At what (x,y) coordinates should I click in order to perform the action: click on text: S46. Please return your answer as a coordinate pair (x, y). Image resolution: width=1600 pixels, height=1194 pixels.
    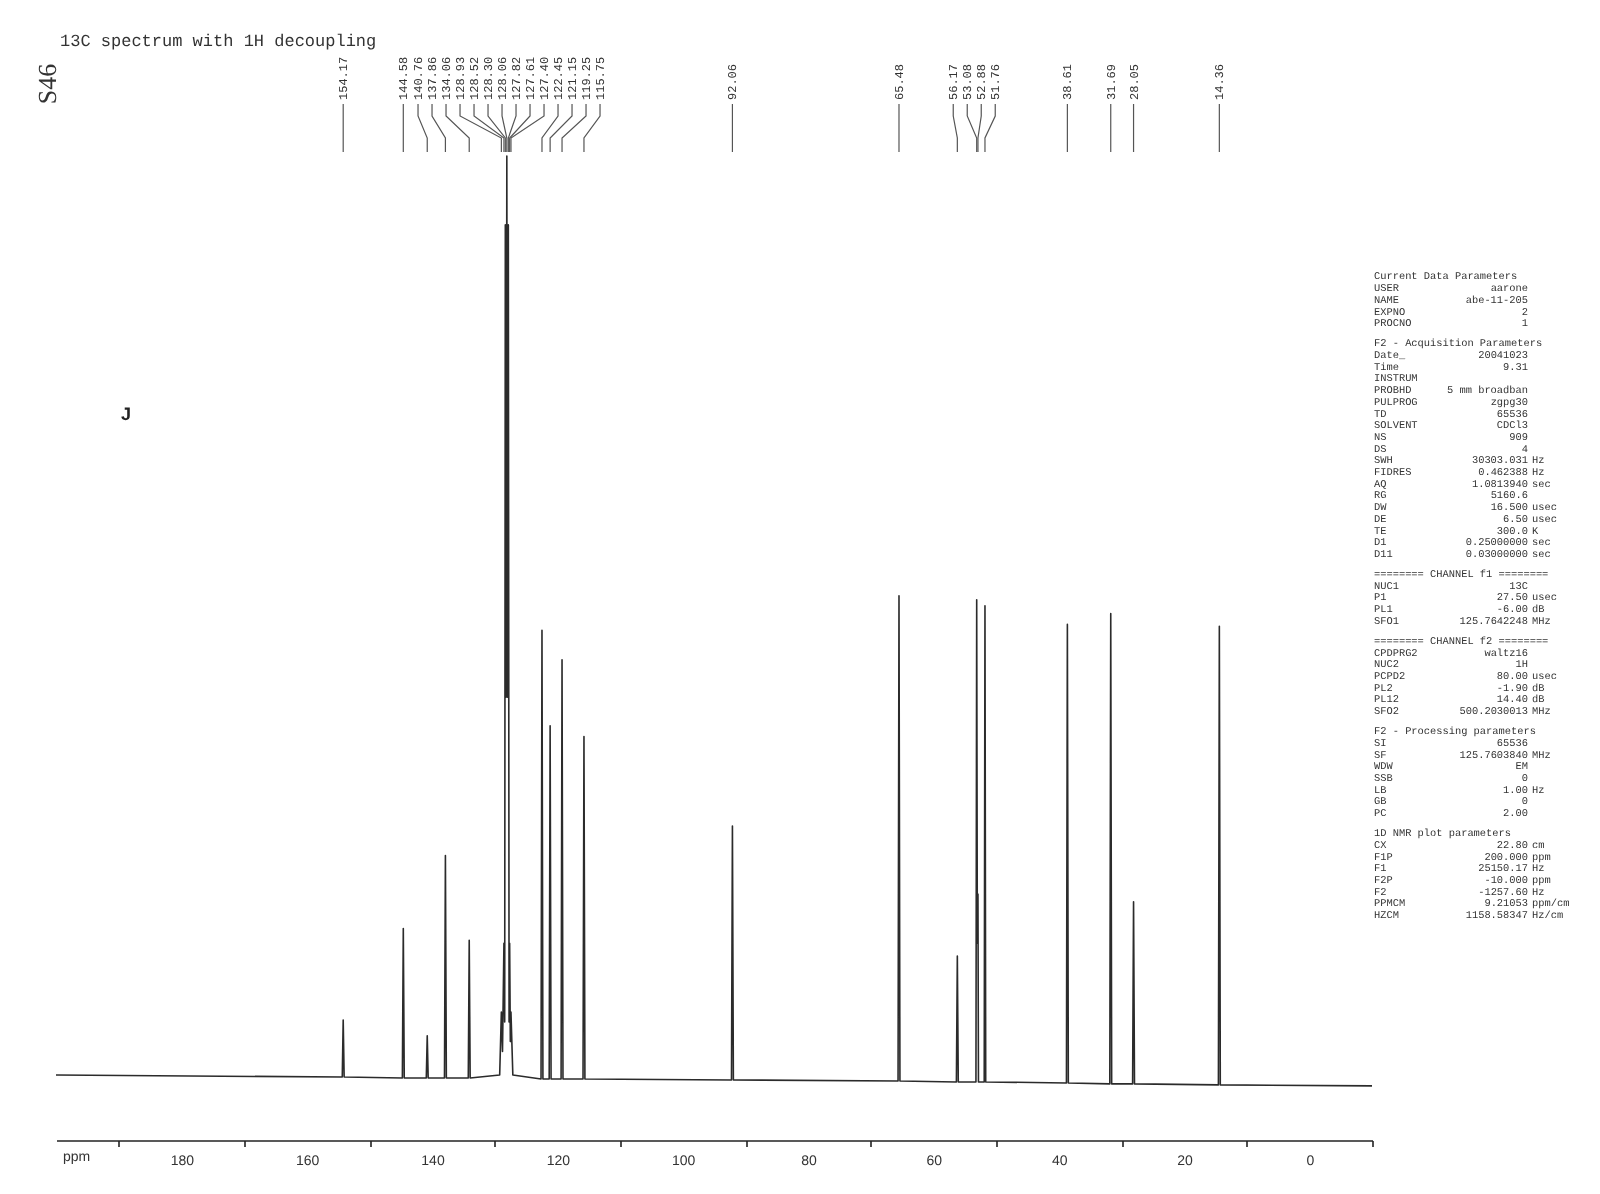
    Looking at the image, I should click on (47, 83).